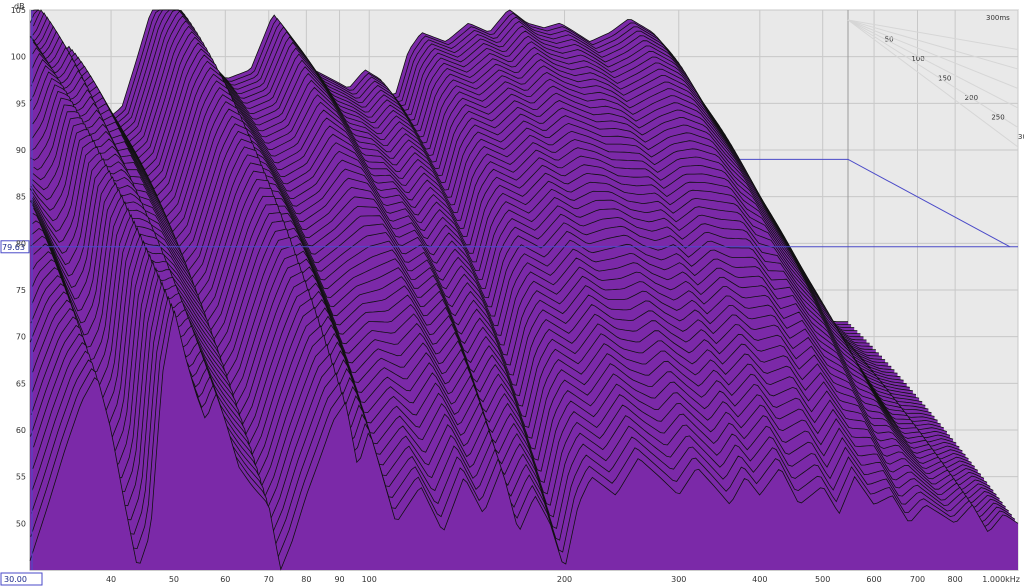 The height and width of the screenshot is (586, 1024). Describe the element at coordinates (21, 150) in the screenshot. I see `y-tick-label: 90` at that location.